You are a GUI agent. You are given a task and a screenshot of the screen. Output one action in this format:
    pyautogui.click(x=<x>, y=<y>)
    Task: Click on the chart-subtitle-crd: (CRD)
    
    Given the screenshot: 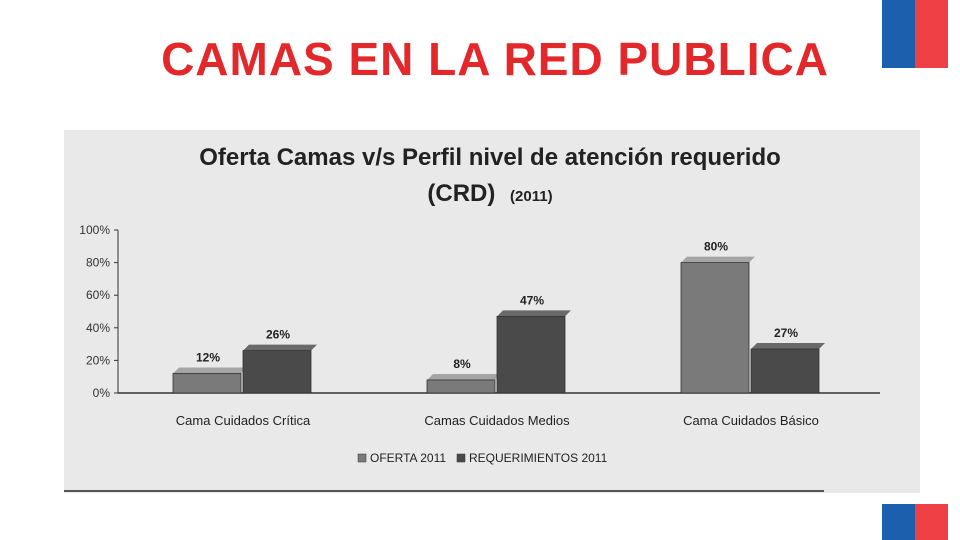 What is the action you would take?
    pyautogui.click(x=461, y=193)
    